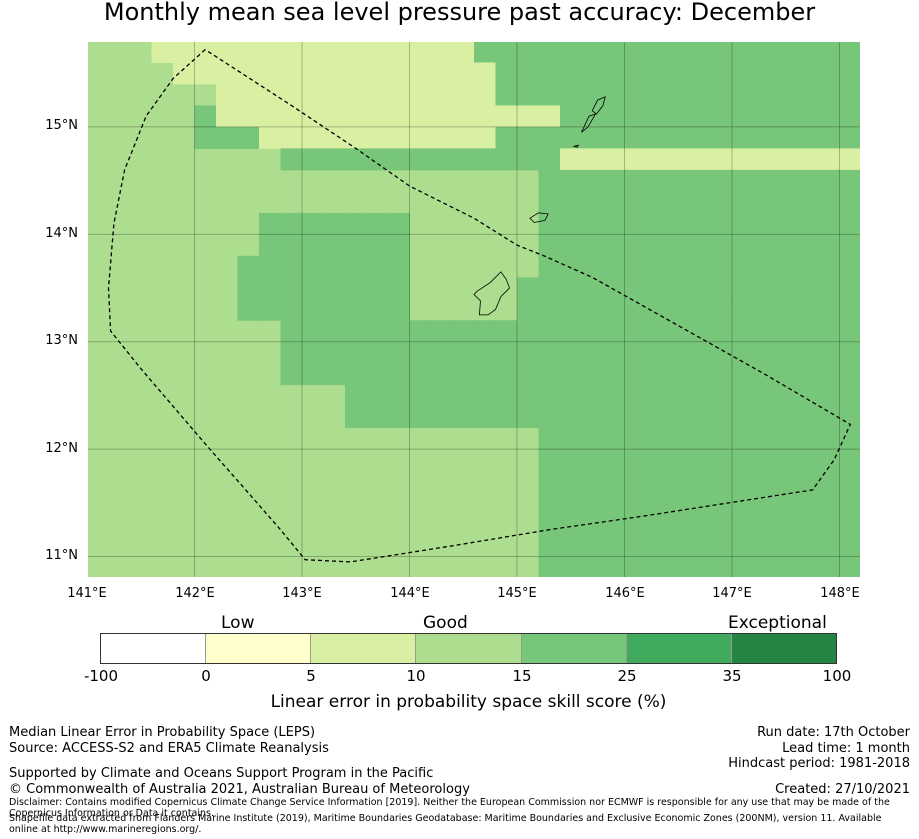 The height and width of the screenshot is (839, 919). What do you see at coordinates (468, 648) in the screenshot?
I see `colorbar-swatches` at bounding box center [468, 648].